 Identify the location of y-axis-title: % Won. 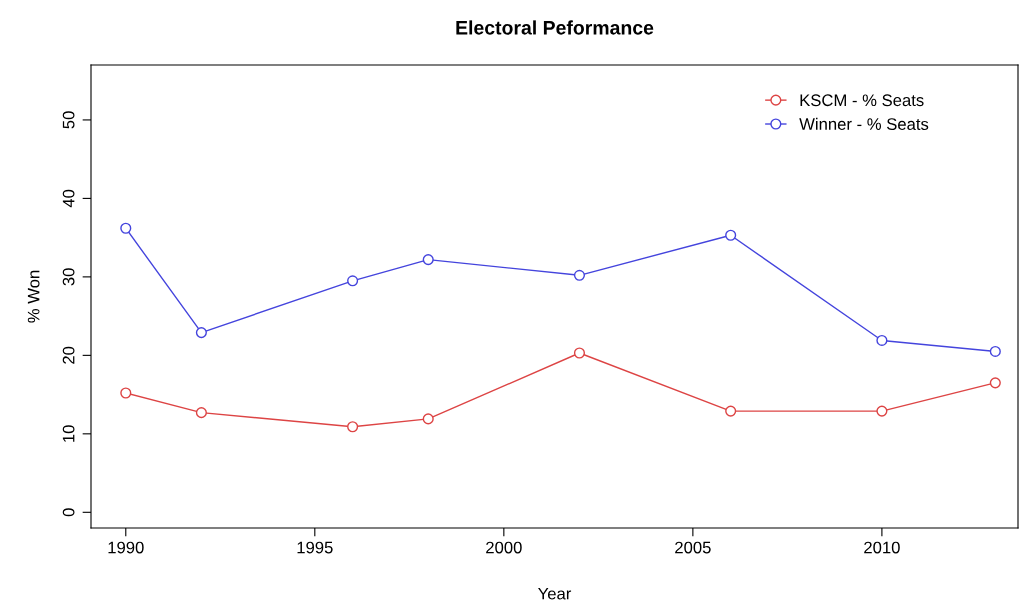
(33, 296).